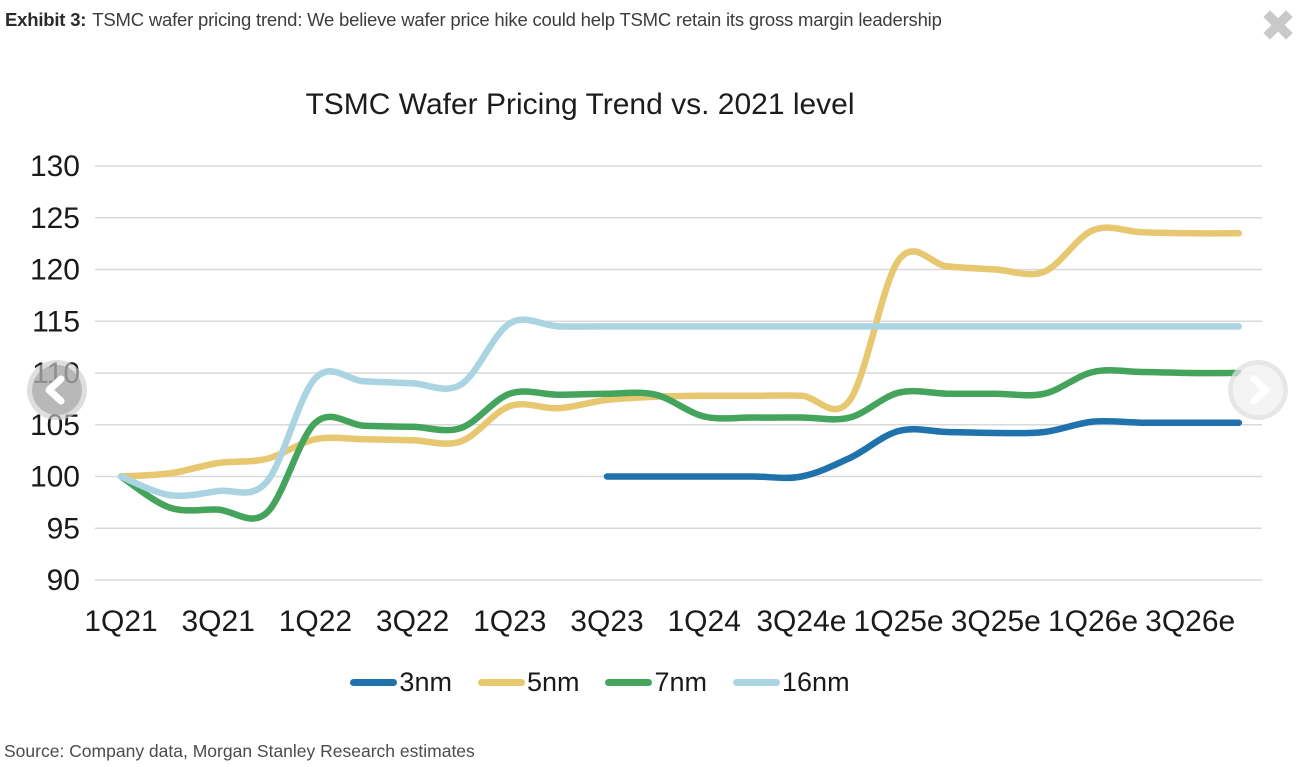 The height and width of the screenshot is (767, 1311). I want to click on legend-item-3nm: 3nm, so click(401, 682).